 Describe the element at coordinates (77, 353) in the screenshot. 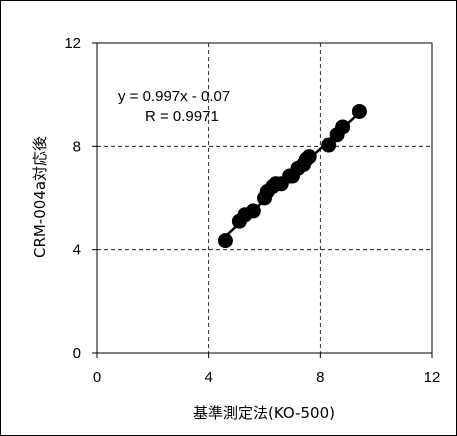

I see `y-tick-label: 0` at that location.